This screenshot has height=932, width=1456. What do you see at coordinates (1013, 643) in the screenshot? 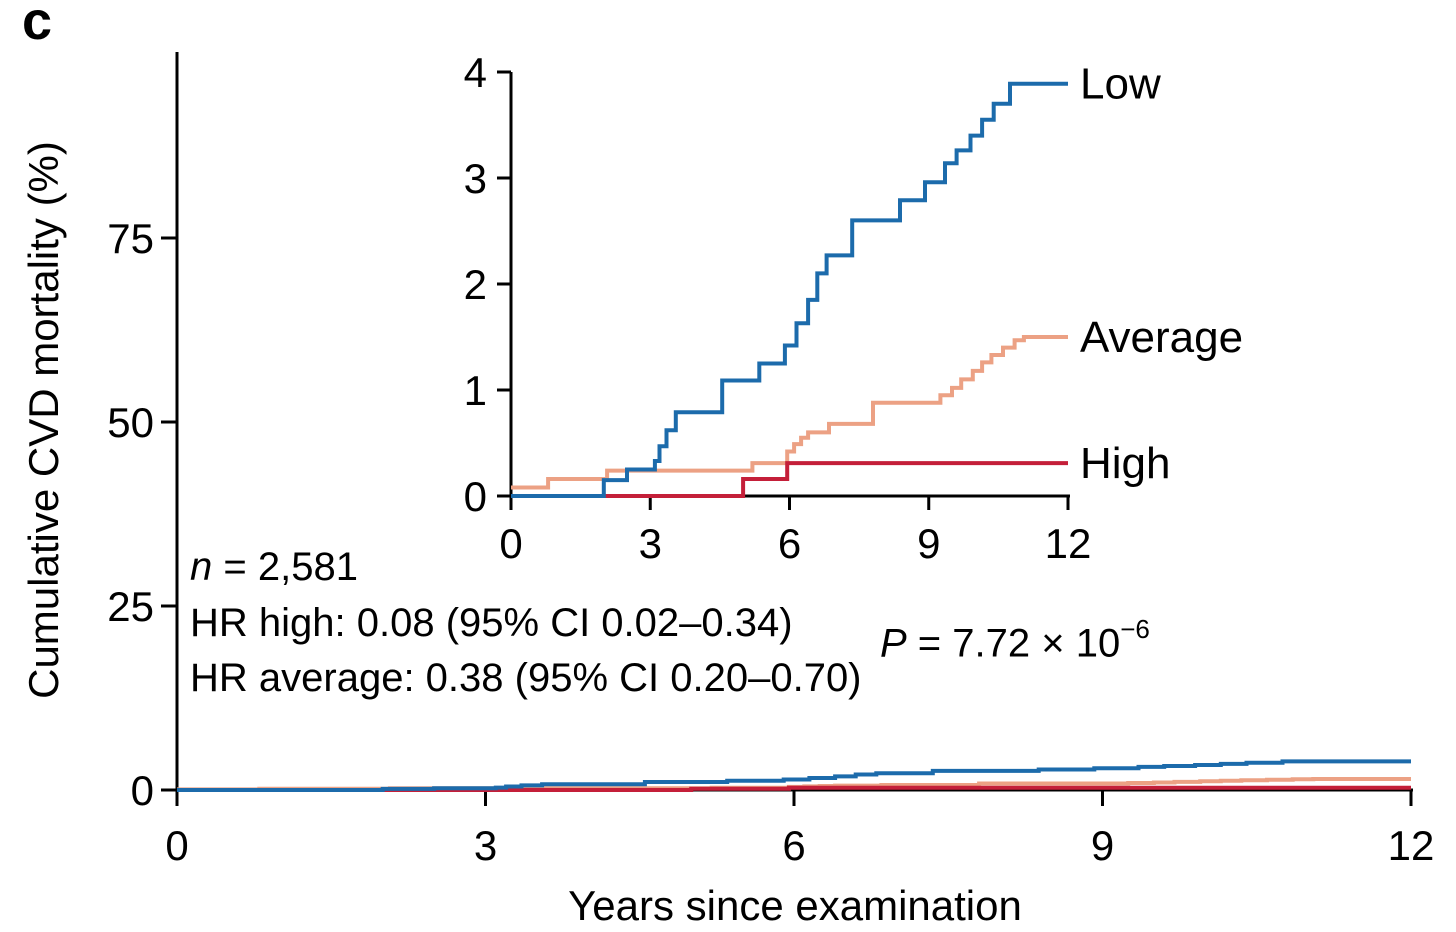
I see `p-mantissa: = 7.72 × 10` at bounding box center [1013, 643].